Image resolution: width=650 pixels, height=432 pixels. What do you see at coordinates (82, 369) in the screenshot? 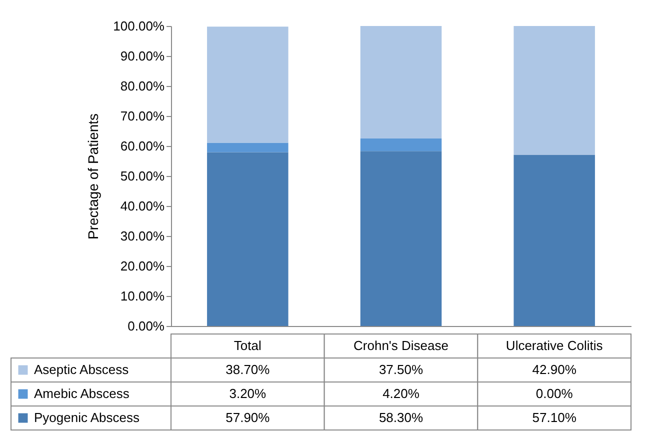
I see `legend-label: Aseptic Abscess` at bounding box center [82, 369].